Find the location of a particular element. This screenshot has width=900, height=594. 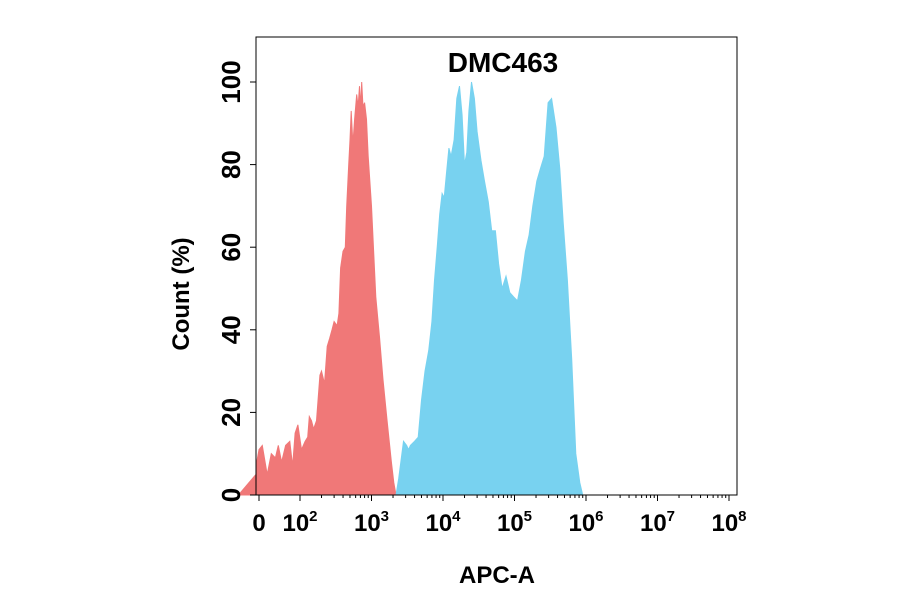

x-tick-label: 10⁵ is located at coordinates (514, 522).